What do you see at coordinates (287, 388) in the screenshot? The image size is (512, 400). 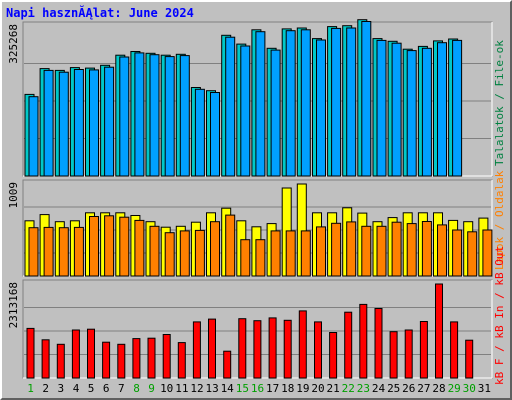 I see `x-tick-label-day-18: 18` at bounding box center [287, 388].